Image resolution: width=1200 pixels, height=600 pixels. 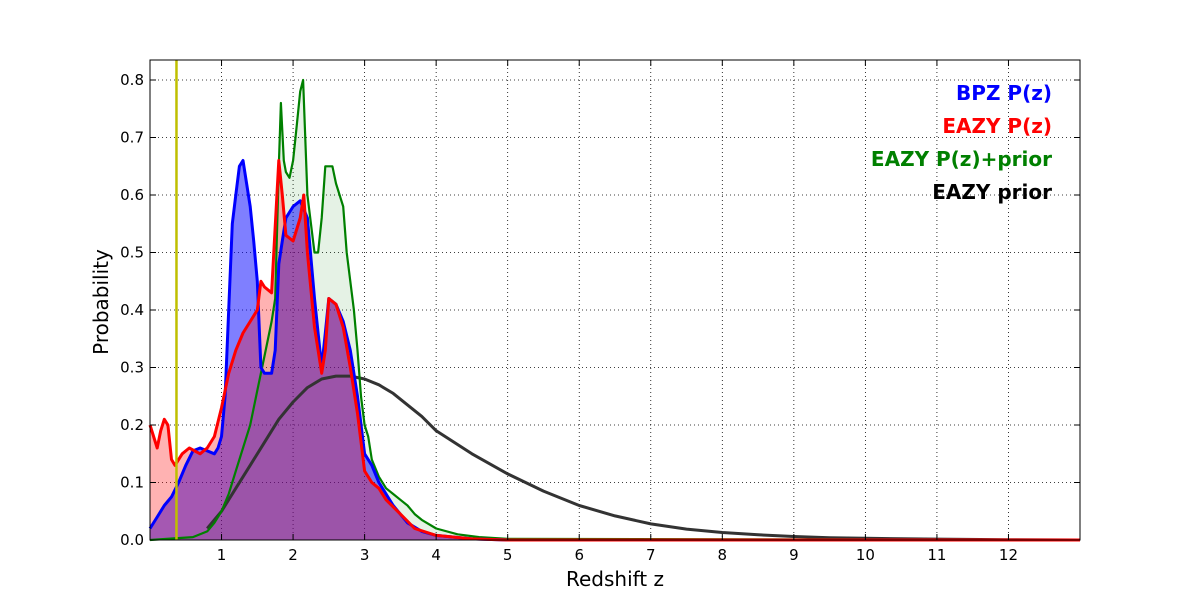 I want to click on y-tick-label: 0.3, so click(x=132, y=368).